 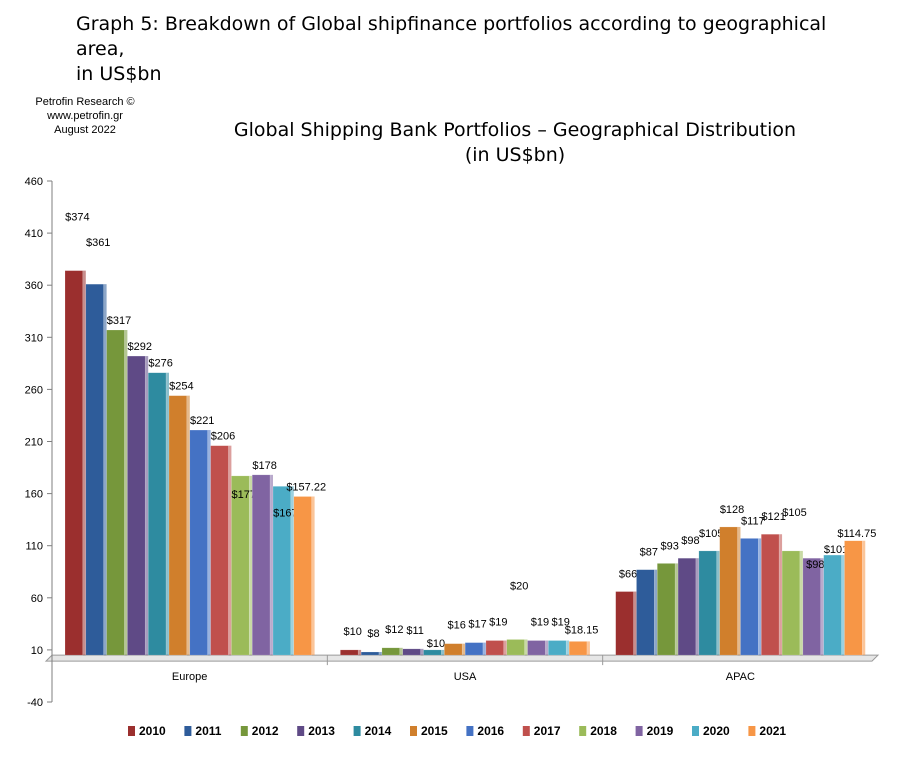 What do you see at coordinates (603, 731) in the screenshot?
I see `legend-label: 2018` at bounding box center [603, 731].